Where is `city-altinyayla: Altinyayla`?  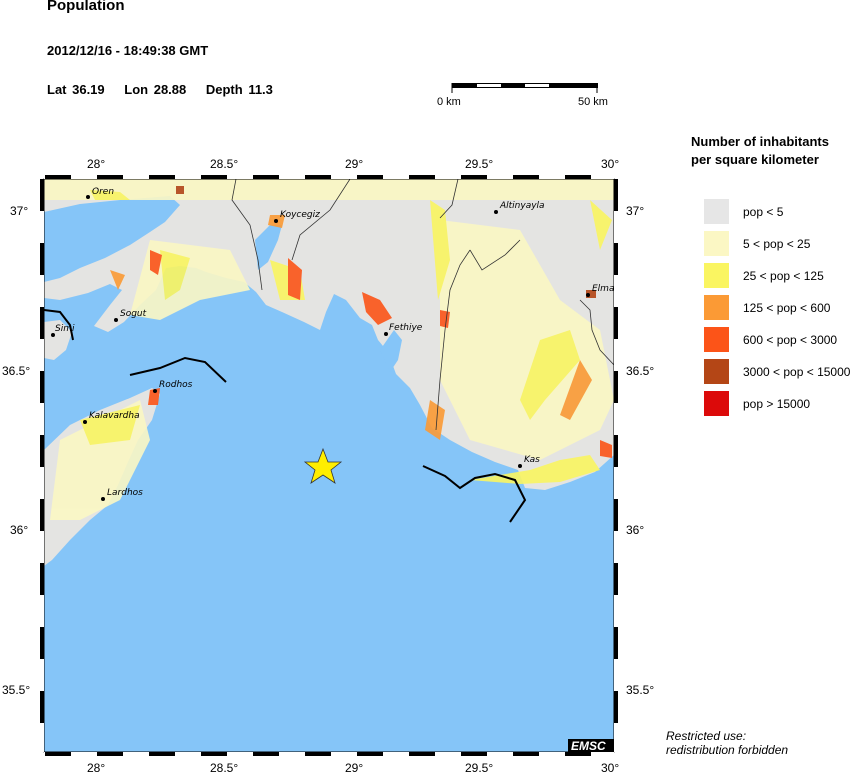
city-altinyayla: Altinyayla is located at coordinates (519, 207).